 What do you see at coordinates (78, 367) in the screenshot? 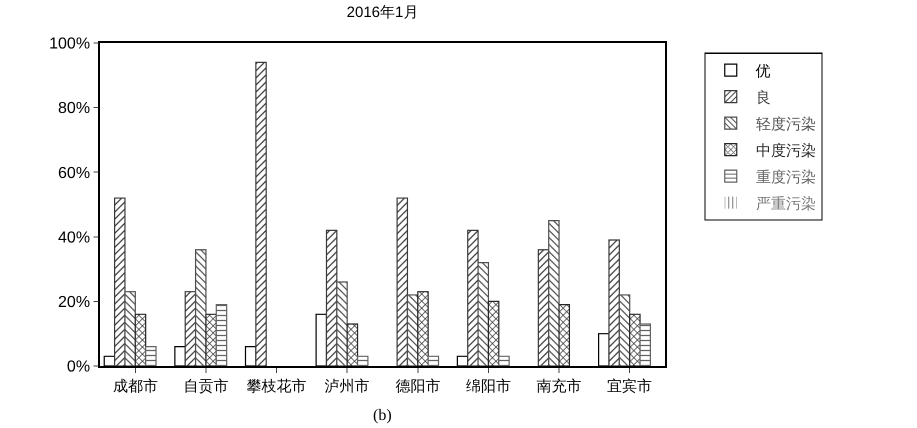
I see `y-tick-label: 0%` at bounding box center [78, 367].